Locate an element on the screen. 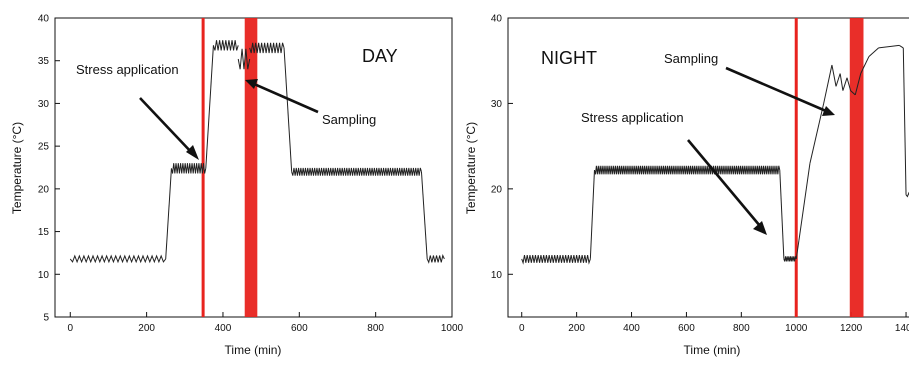  day-y-tick-label: 10 is located at coordinates (44, 275).